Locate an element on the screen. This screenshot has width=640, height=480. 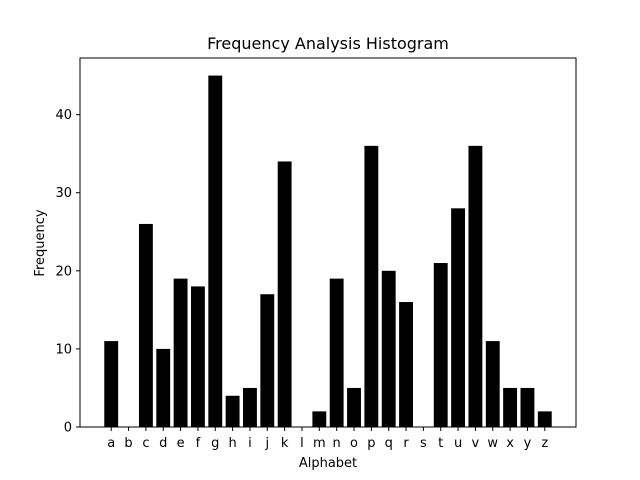
x-tick-label-y: y is located at coordinates (528, 443).